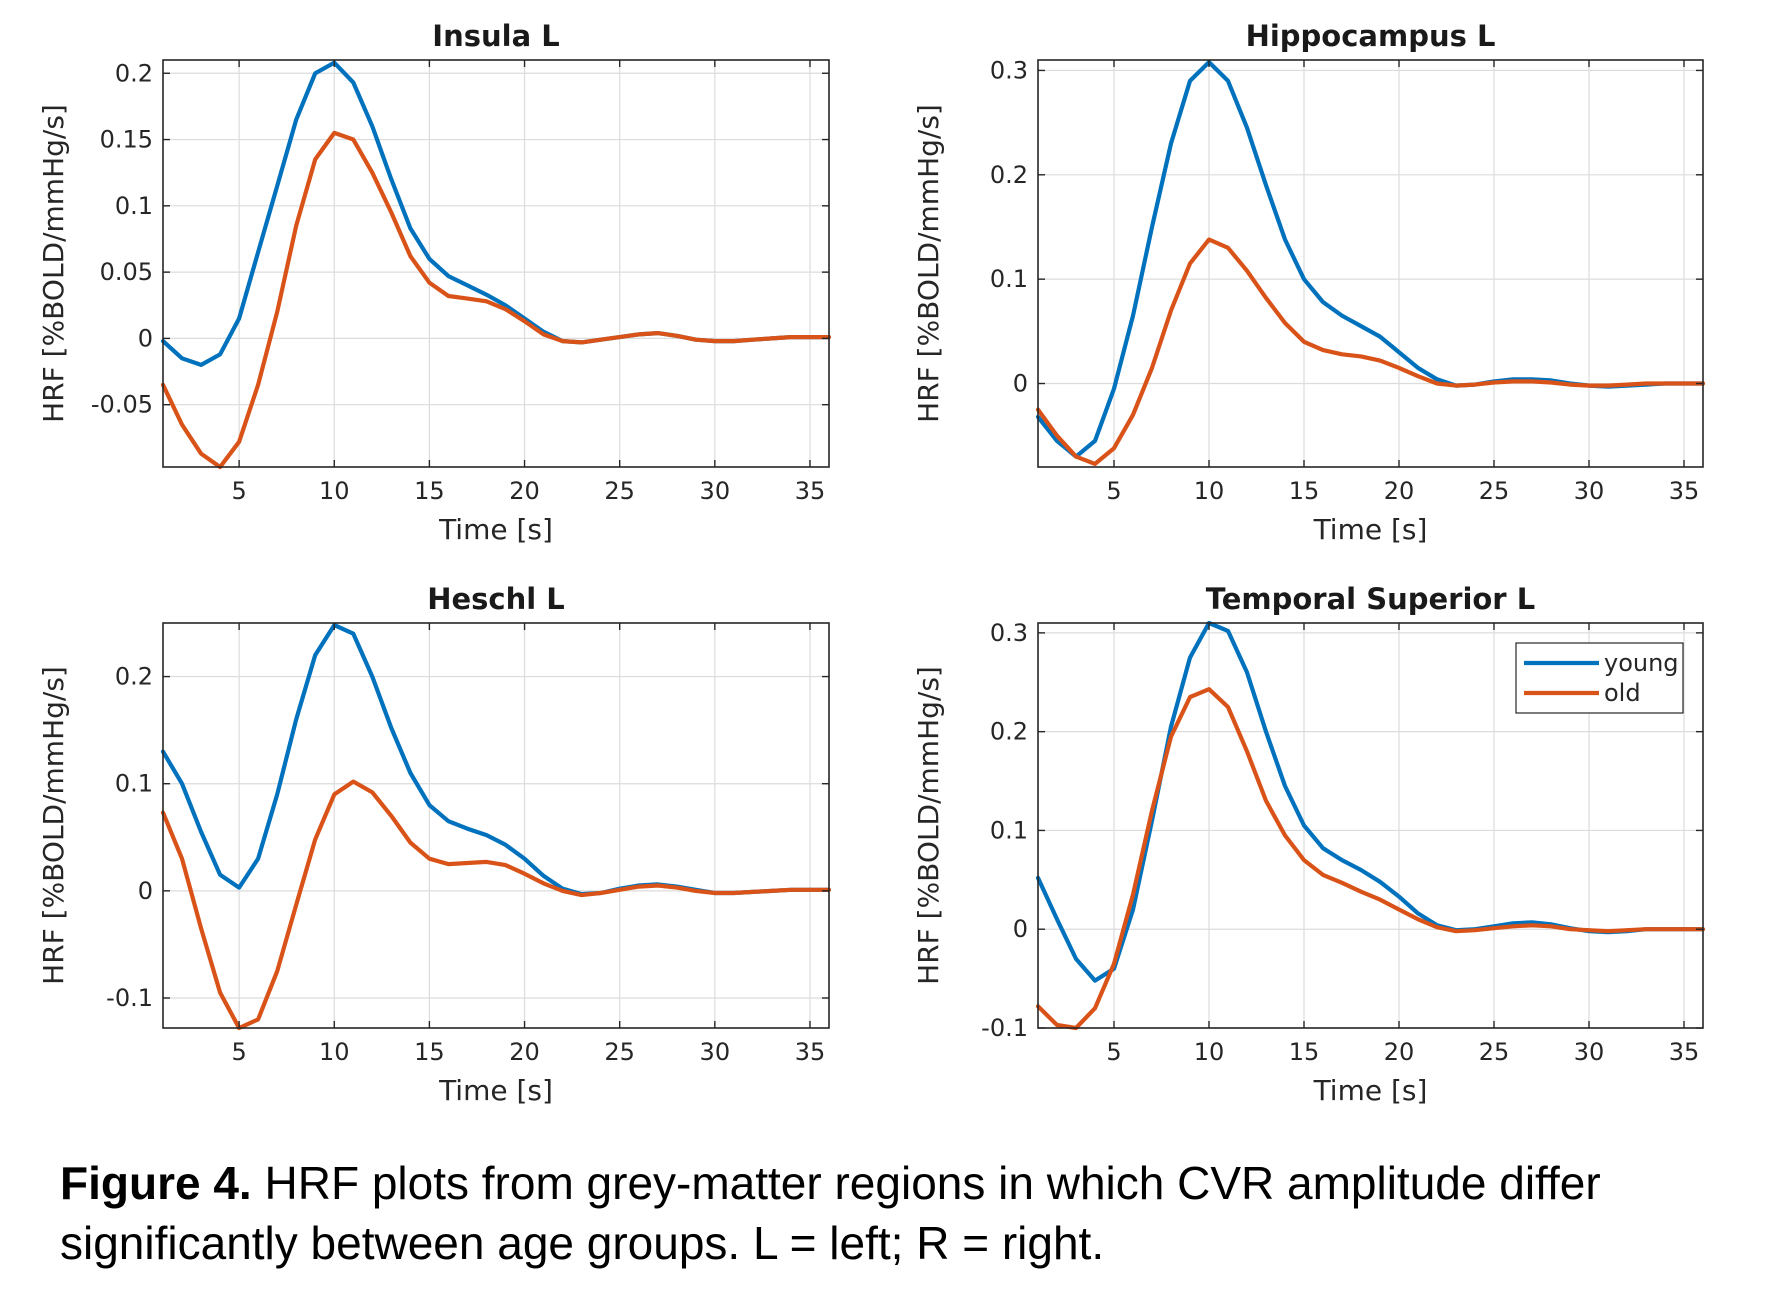 This screenshot has width=1782, height=1315. I want to click on chart-title: Temporal Superior L, so click(1370, 599).